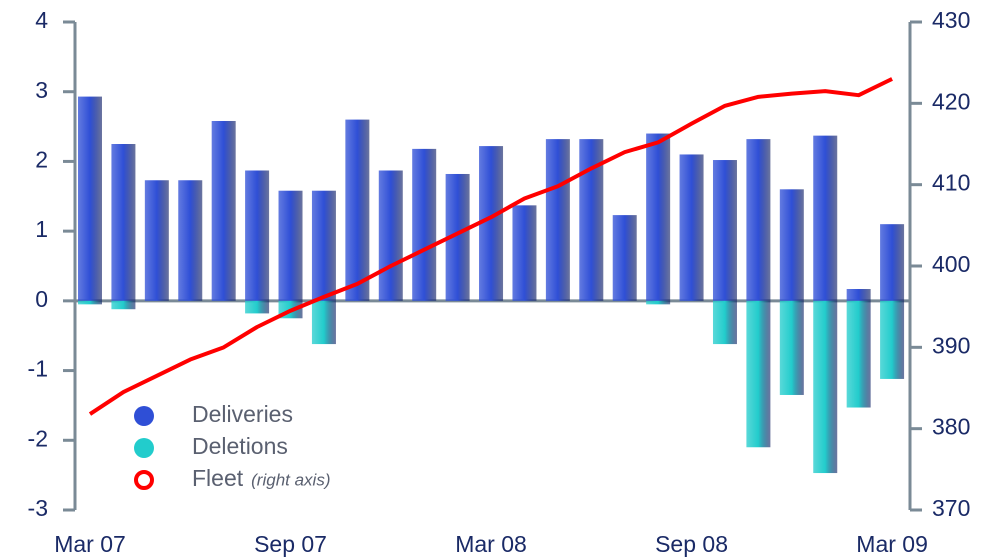 Image resolution: width=999 pixels, height=558 pixels. What do you see at coordinates (290, 479) in the screenshot?
I see `legend-note: (right axis)` at bounding box center [290, 479].